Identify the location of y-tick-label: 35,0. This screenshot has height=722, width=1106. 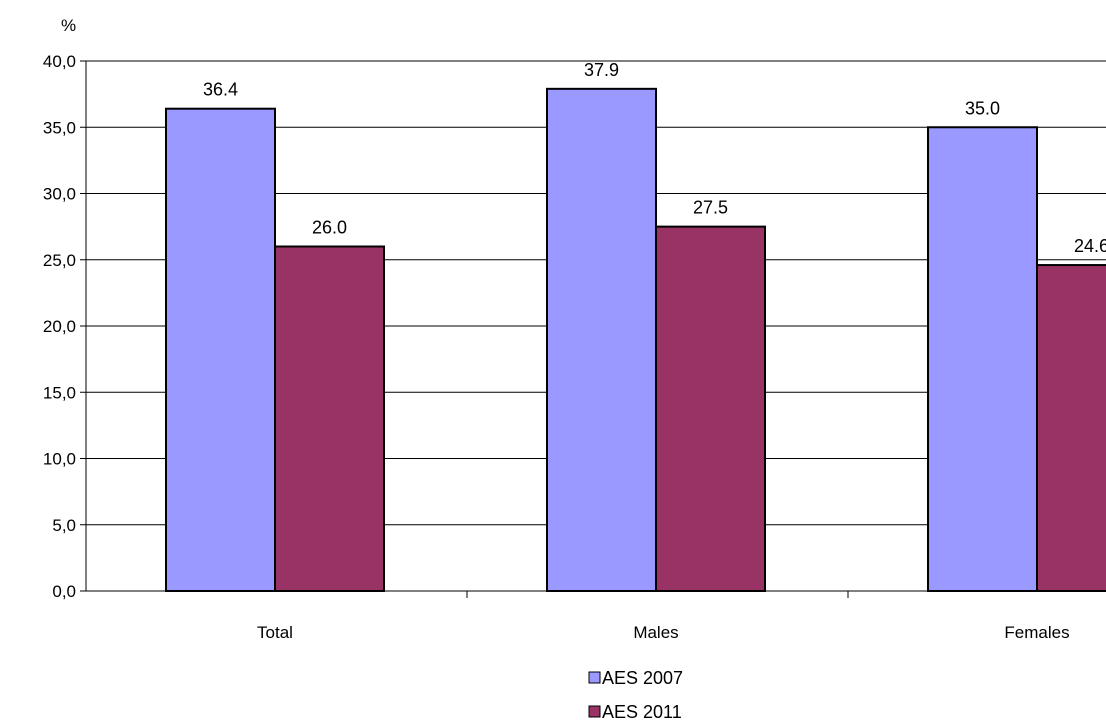
(59, 127).